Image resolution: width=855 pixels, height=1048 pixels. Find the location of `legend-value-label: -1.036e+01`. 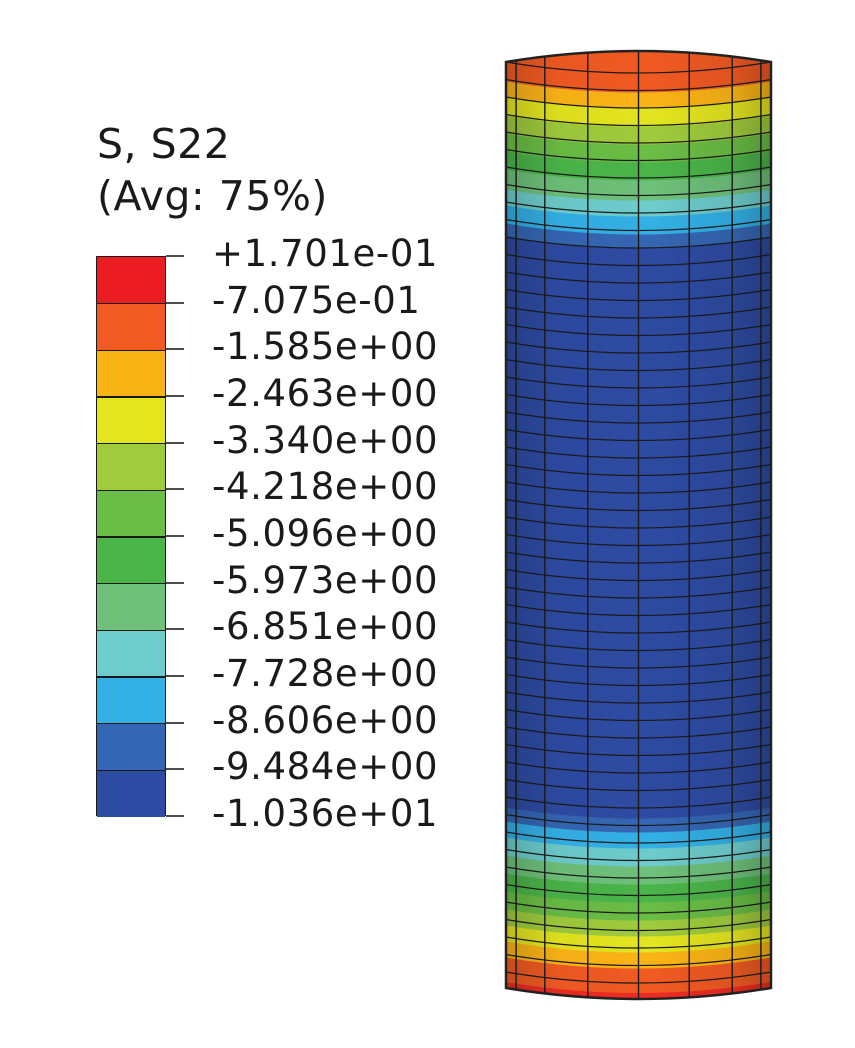

legend-value-label: -1.036e+01 is located at coordinates (325, 813).